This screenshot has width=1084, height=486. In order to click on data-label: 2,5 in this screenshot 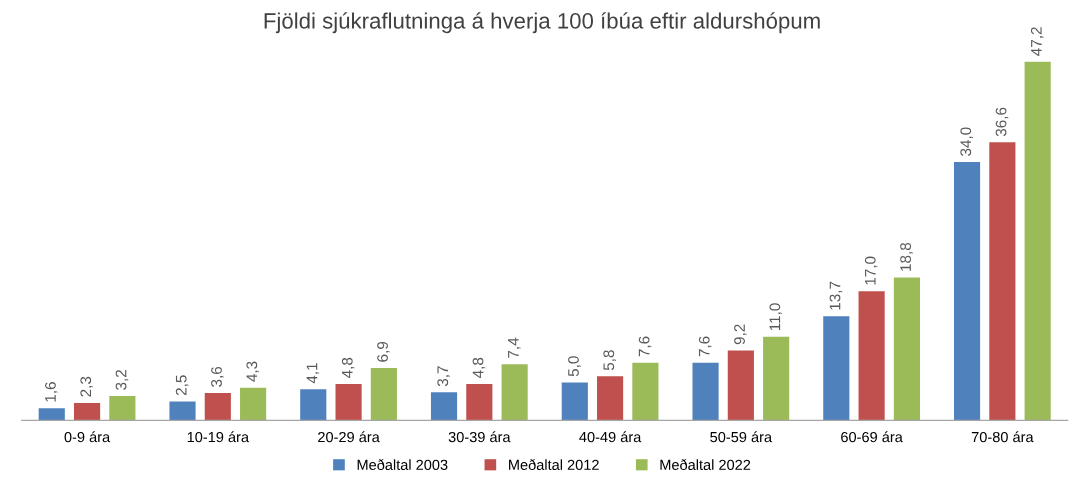, I will do `click(182, 385)`.